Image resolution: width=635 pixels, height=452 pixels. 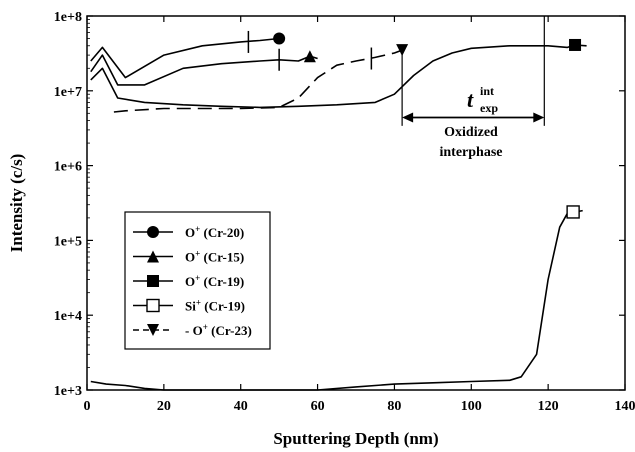 I want to click on annotation-label-line1: Oxidized, so click(x=471, y=132).